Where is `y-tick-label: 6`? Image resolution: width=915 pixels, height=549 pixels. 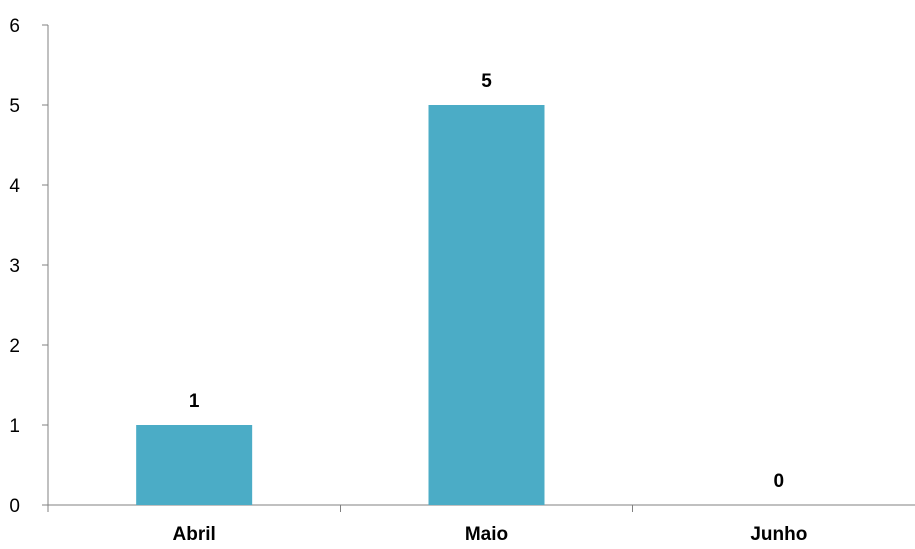 y-tick-label: 6 is located at coordinates (14, 26).